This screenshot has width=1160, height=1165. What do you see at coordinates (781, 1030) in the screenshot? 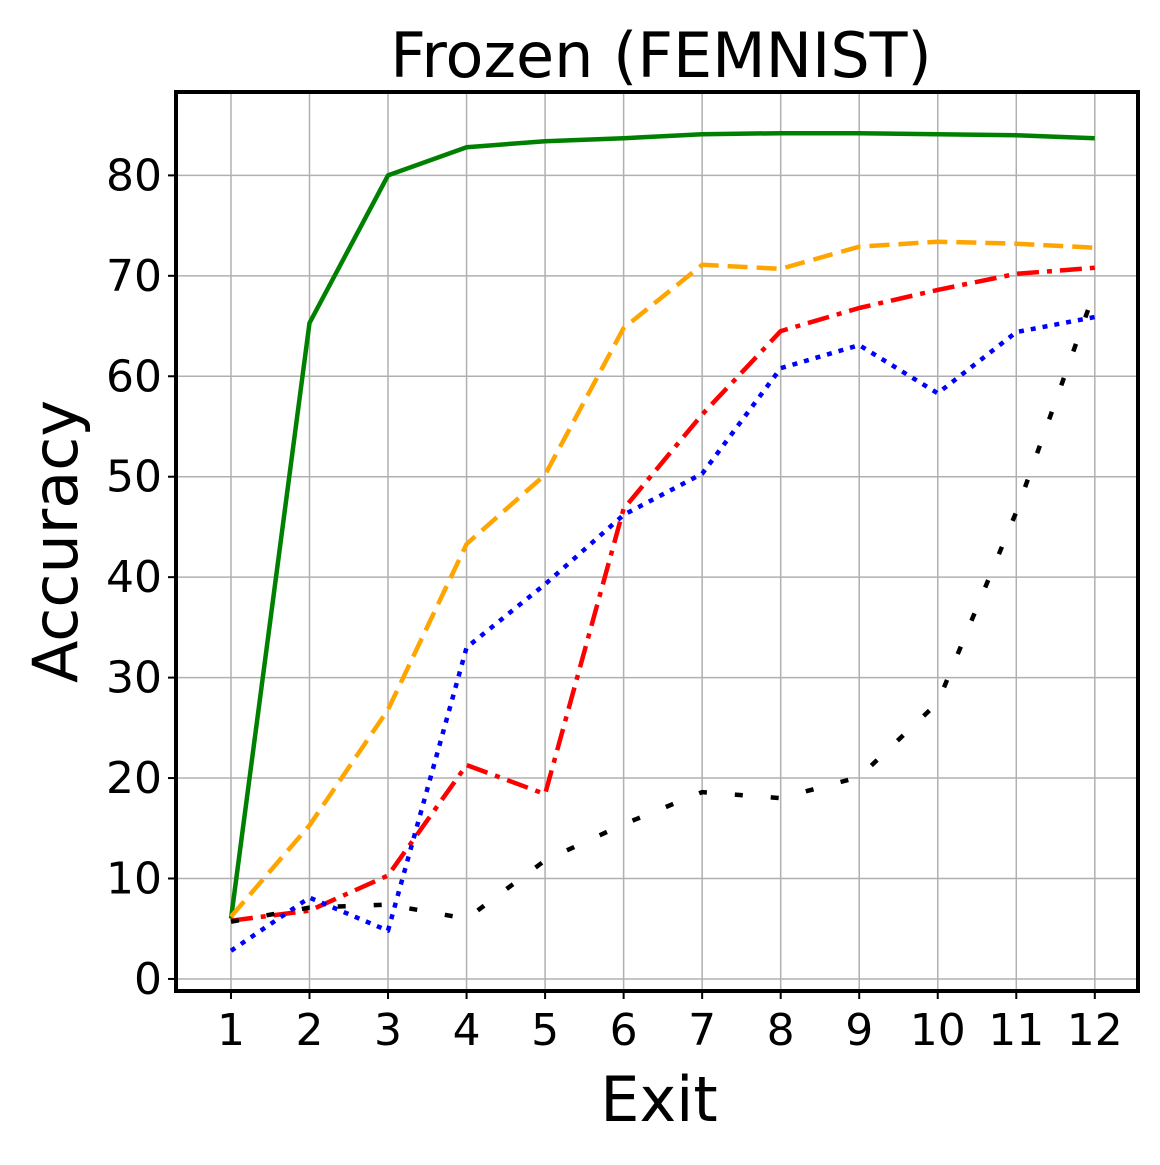
I see `x-tick-label: 8` at bounding box center [781, 1030].